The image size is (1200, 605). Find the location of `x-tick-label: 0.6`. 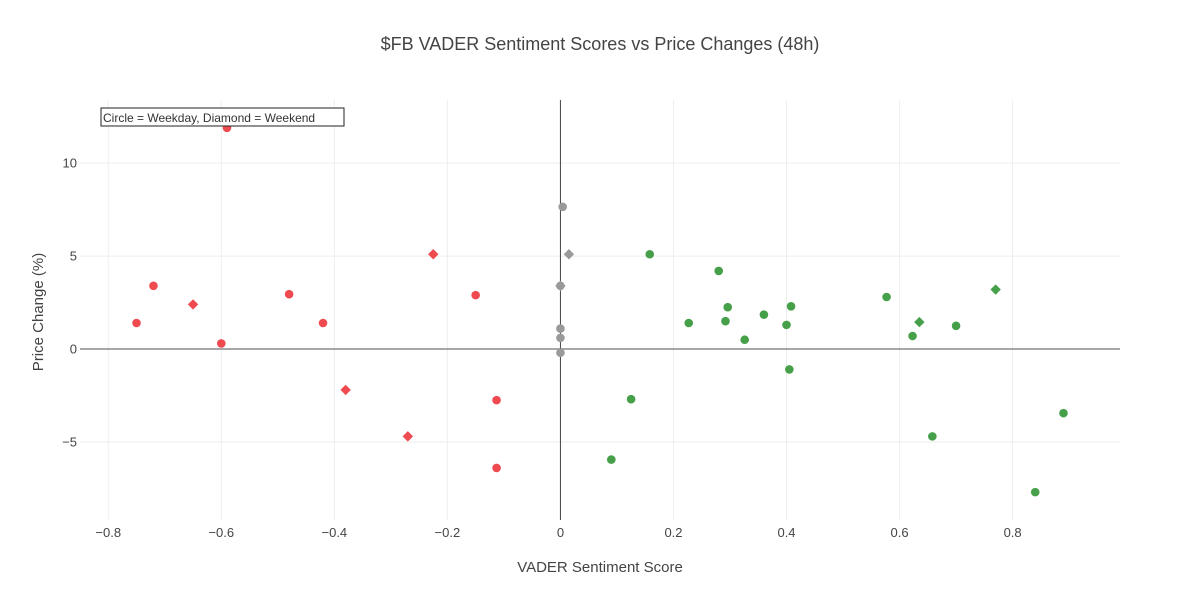

x-tick-label: 0.6 is located at coordinates (900, 532).